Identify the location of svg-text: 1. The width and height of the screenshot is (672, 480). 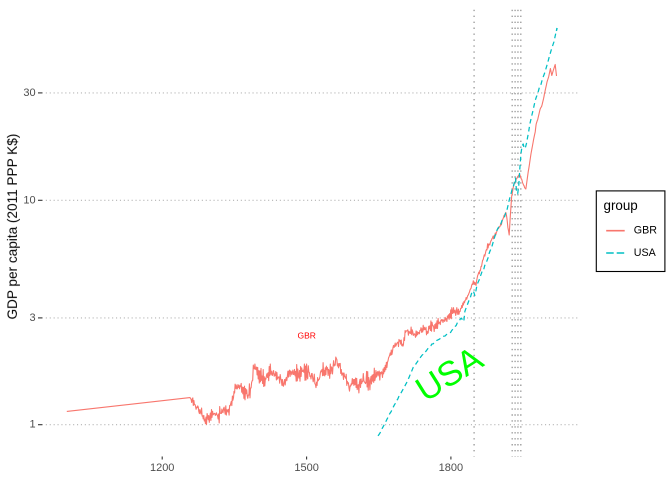
(32, 425).